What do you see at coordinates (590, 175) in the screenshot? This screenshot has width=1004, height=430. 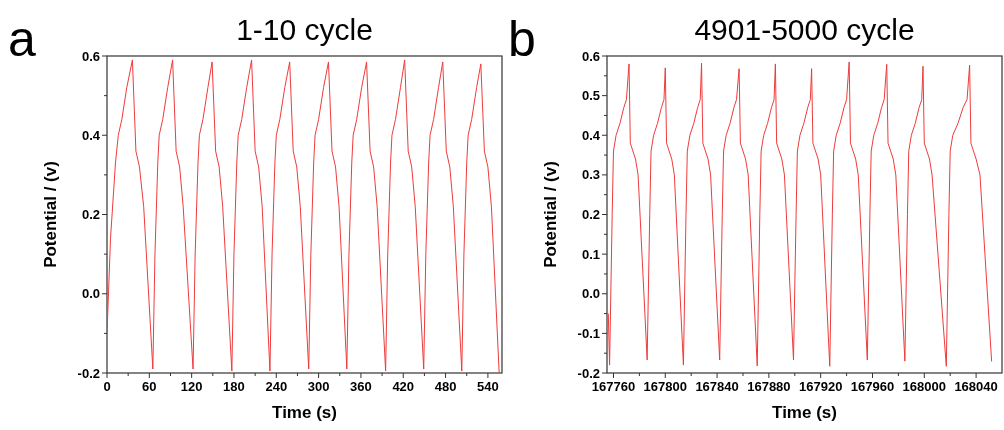 I see `y-tick-label: 0.3` at bounding box center [590, 175].